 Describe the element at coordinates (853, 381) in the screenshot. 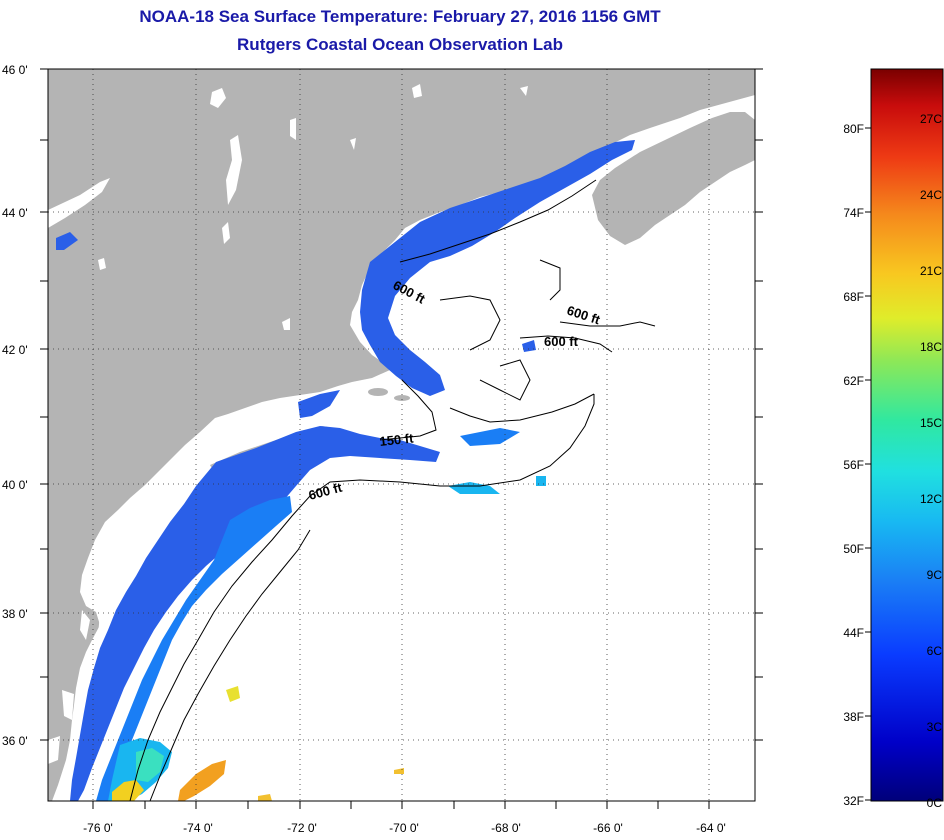

I see `colorbar-f-label: 62F` at that location.